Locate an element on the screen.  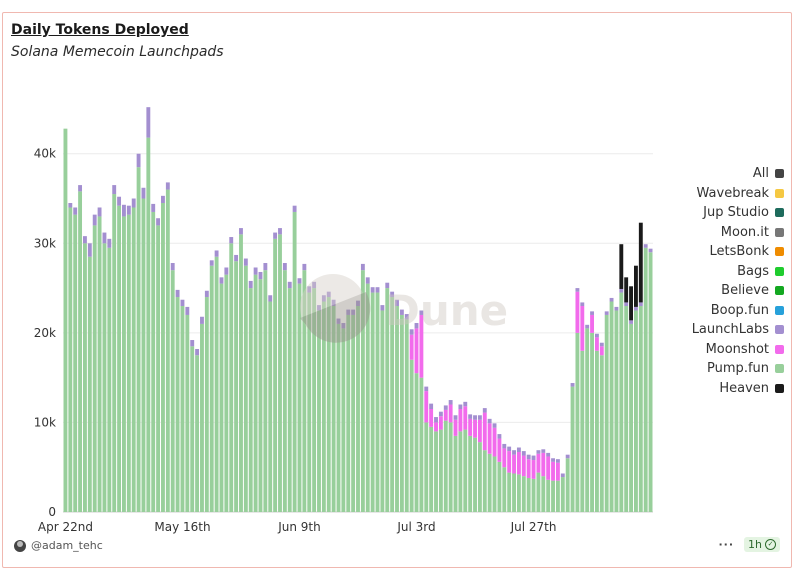
more-menu-button: ··· is located at coordinates (726, 544).